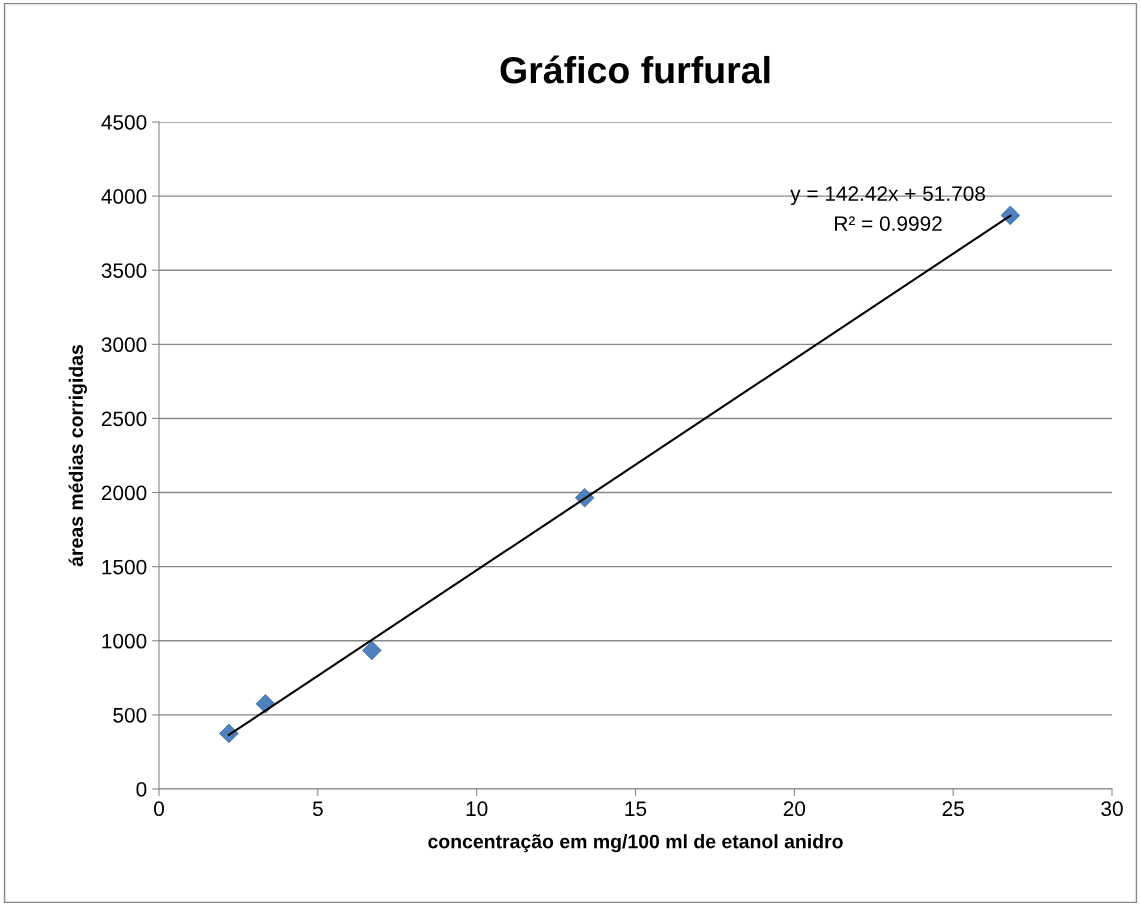 The width and height of the screenshot is (1141, 906). What do you see at coordinates (1112, 809) in the screenshot?
I see `x-tick-label: 30` at bounding box center [1112, 809].